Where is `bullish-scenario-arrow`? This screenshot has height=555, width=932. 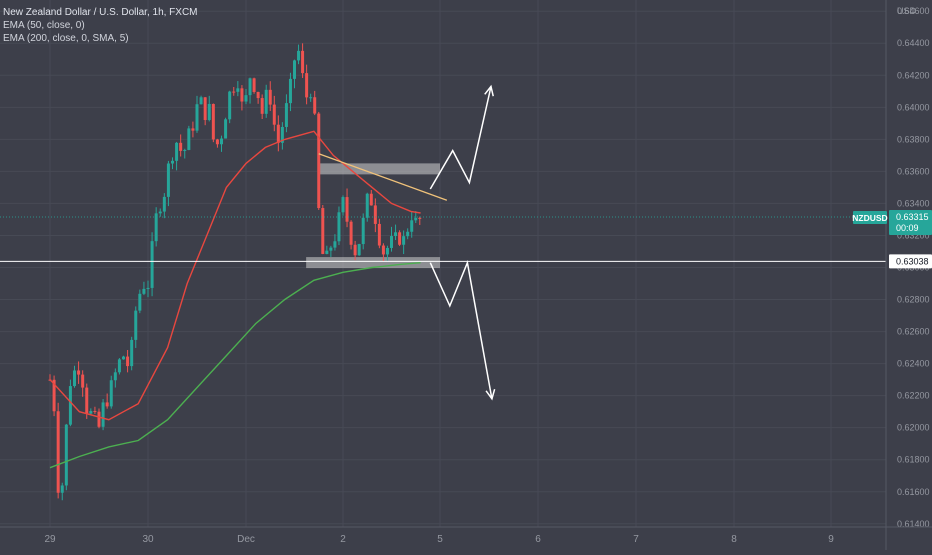 bullish-scenario-arrow is located at coordinates (460, 138).